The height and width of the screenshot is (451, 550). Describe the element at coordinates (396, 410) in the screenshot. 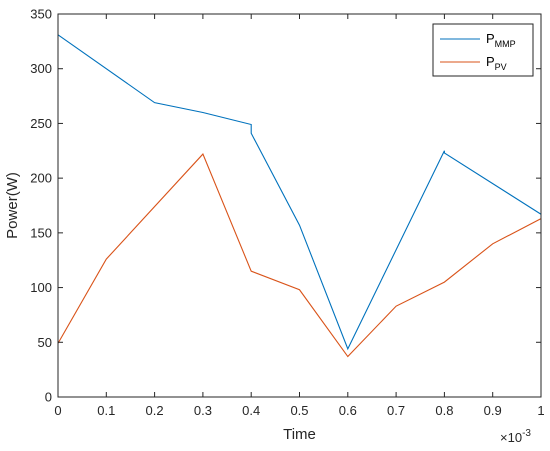

I see `x-tick-label: 0.7` at that location.